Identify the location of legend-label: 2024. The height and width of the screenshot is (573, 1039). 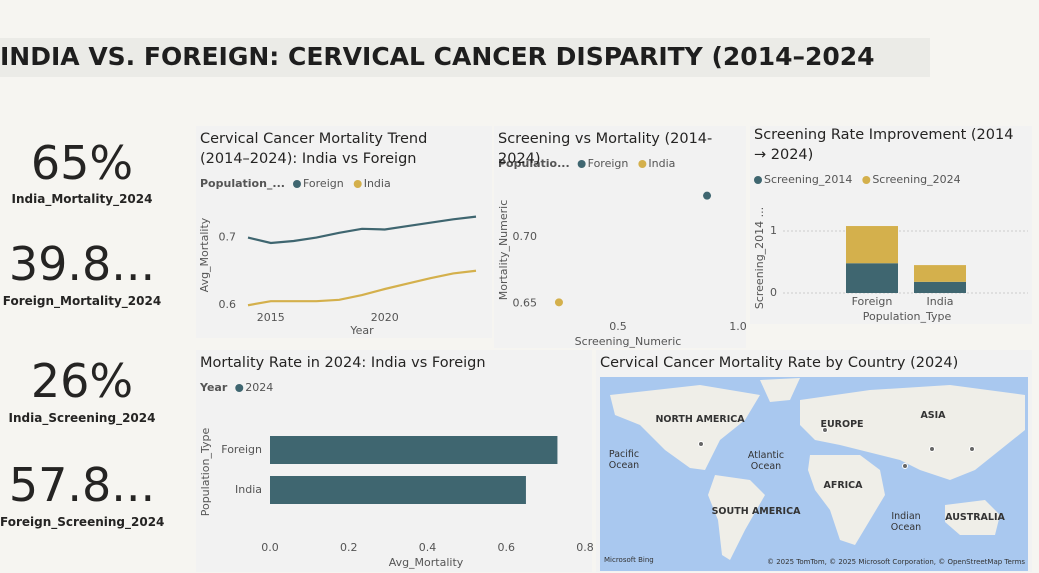
(259, 387).